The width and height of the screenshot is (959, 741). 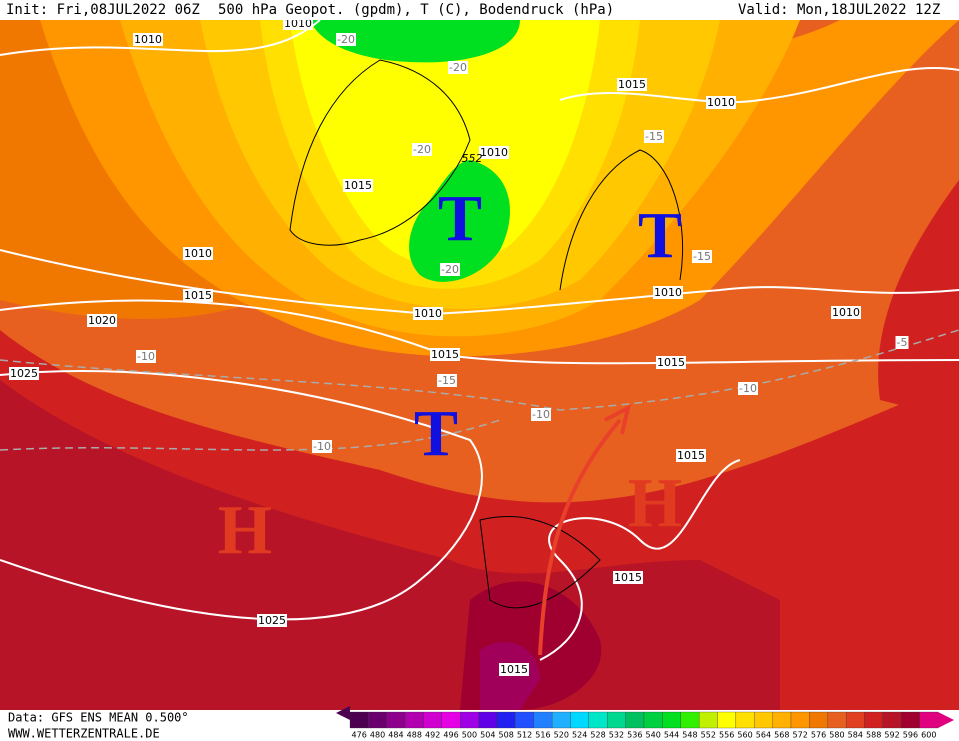 I want to click on colorbar-start, so click(x=343, y=713).